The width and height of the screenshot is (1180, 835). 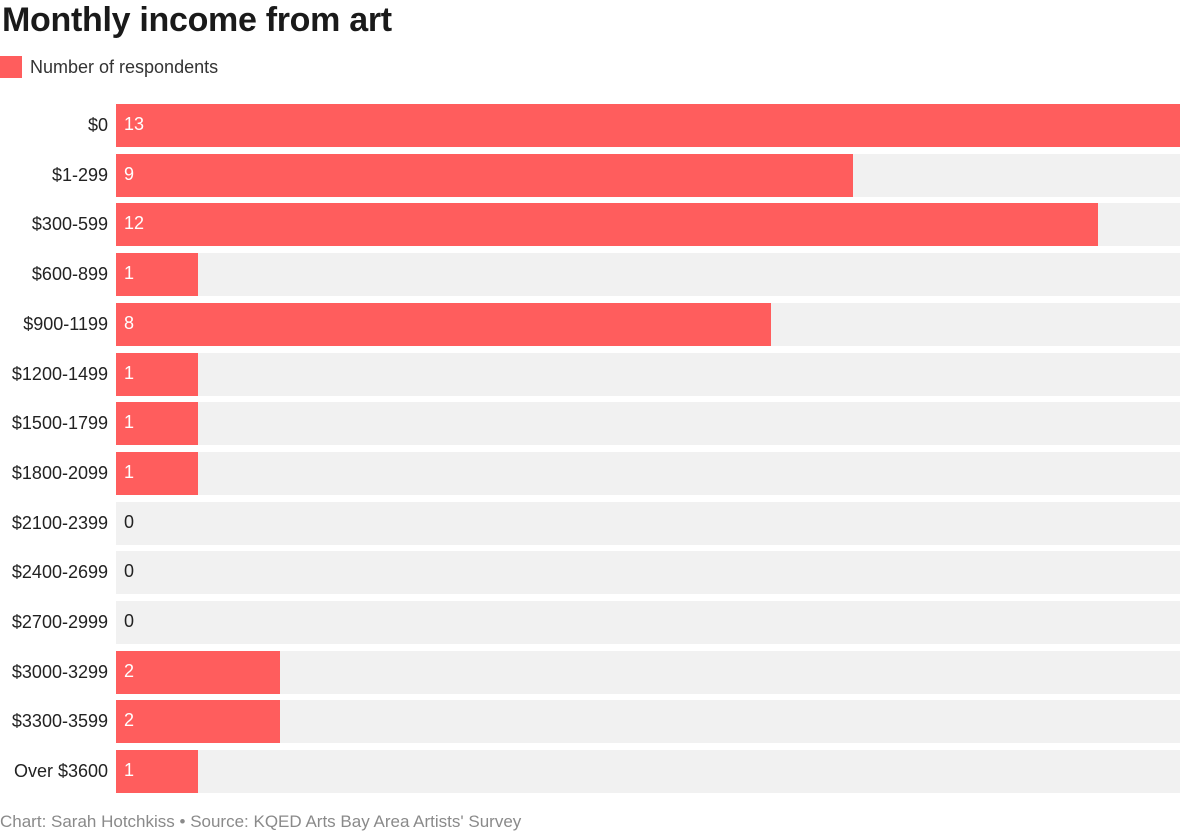 What do you see at coordinates (97, 125) in the screenshot?
I see `category-label: $0` at bounding box center [97, 125].